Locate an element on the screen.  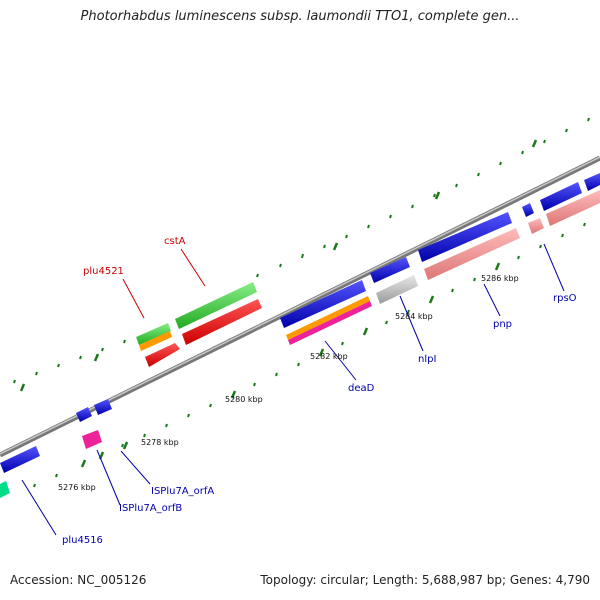
gene-label-ISPlu7A_orfA: ISPlu7A_orfA is located at coordinates (182, 491).